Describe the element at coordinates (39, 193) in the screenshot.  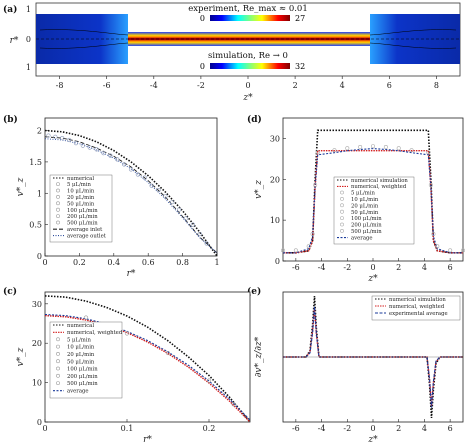
I see `ytick-label: 1` at that location.